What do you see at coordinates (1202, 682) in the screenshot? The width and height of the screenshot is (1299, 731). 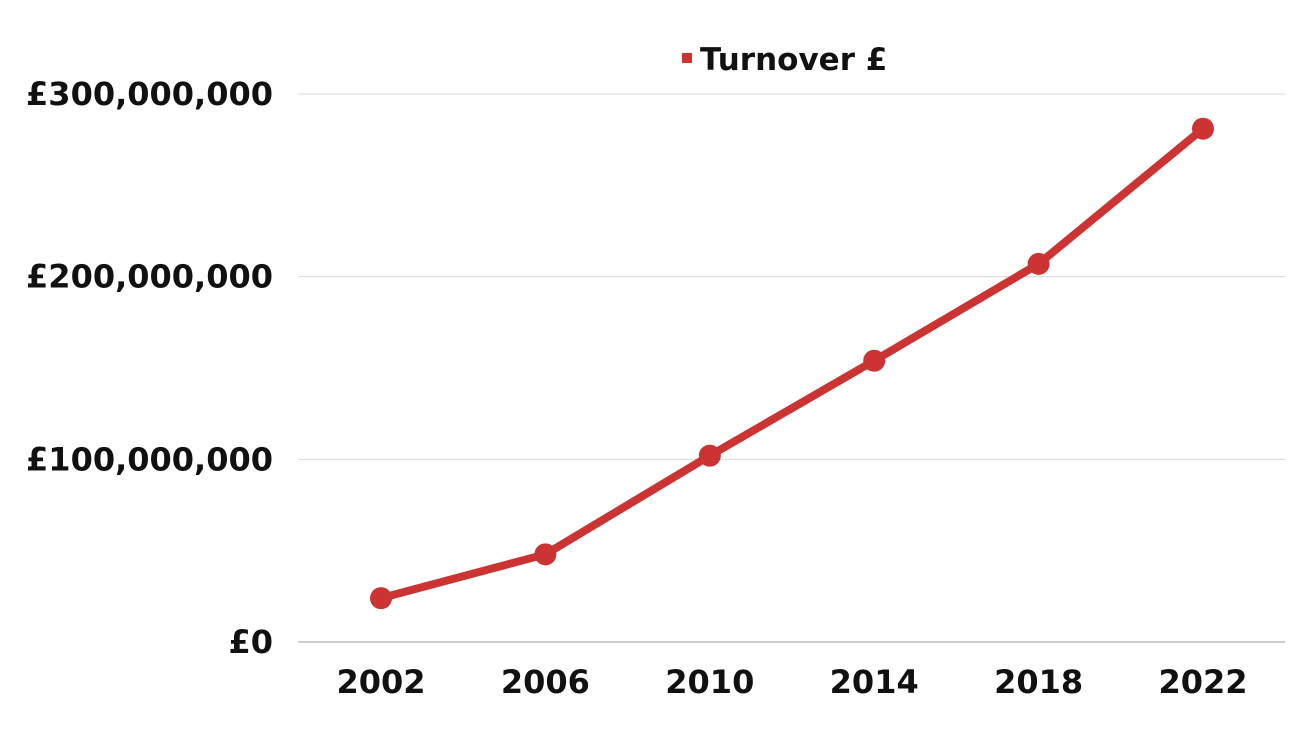 I see `x-tick-label: 2022` at bounding box center [1202, 682].